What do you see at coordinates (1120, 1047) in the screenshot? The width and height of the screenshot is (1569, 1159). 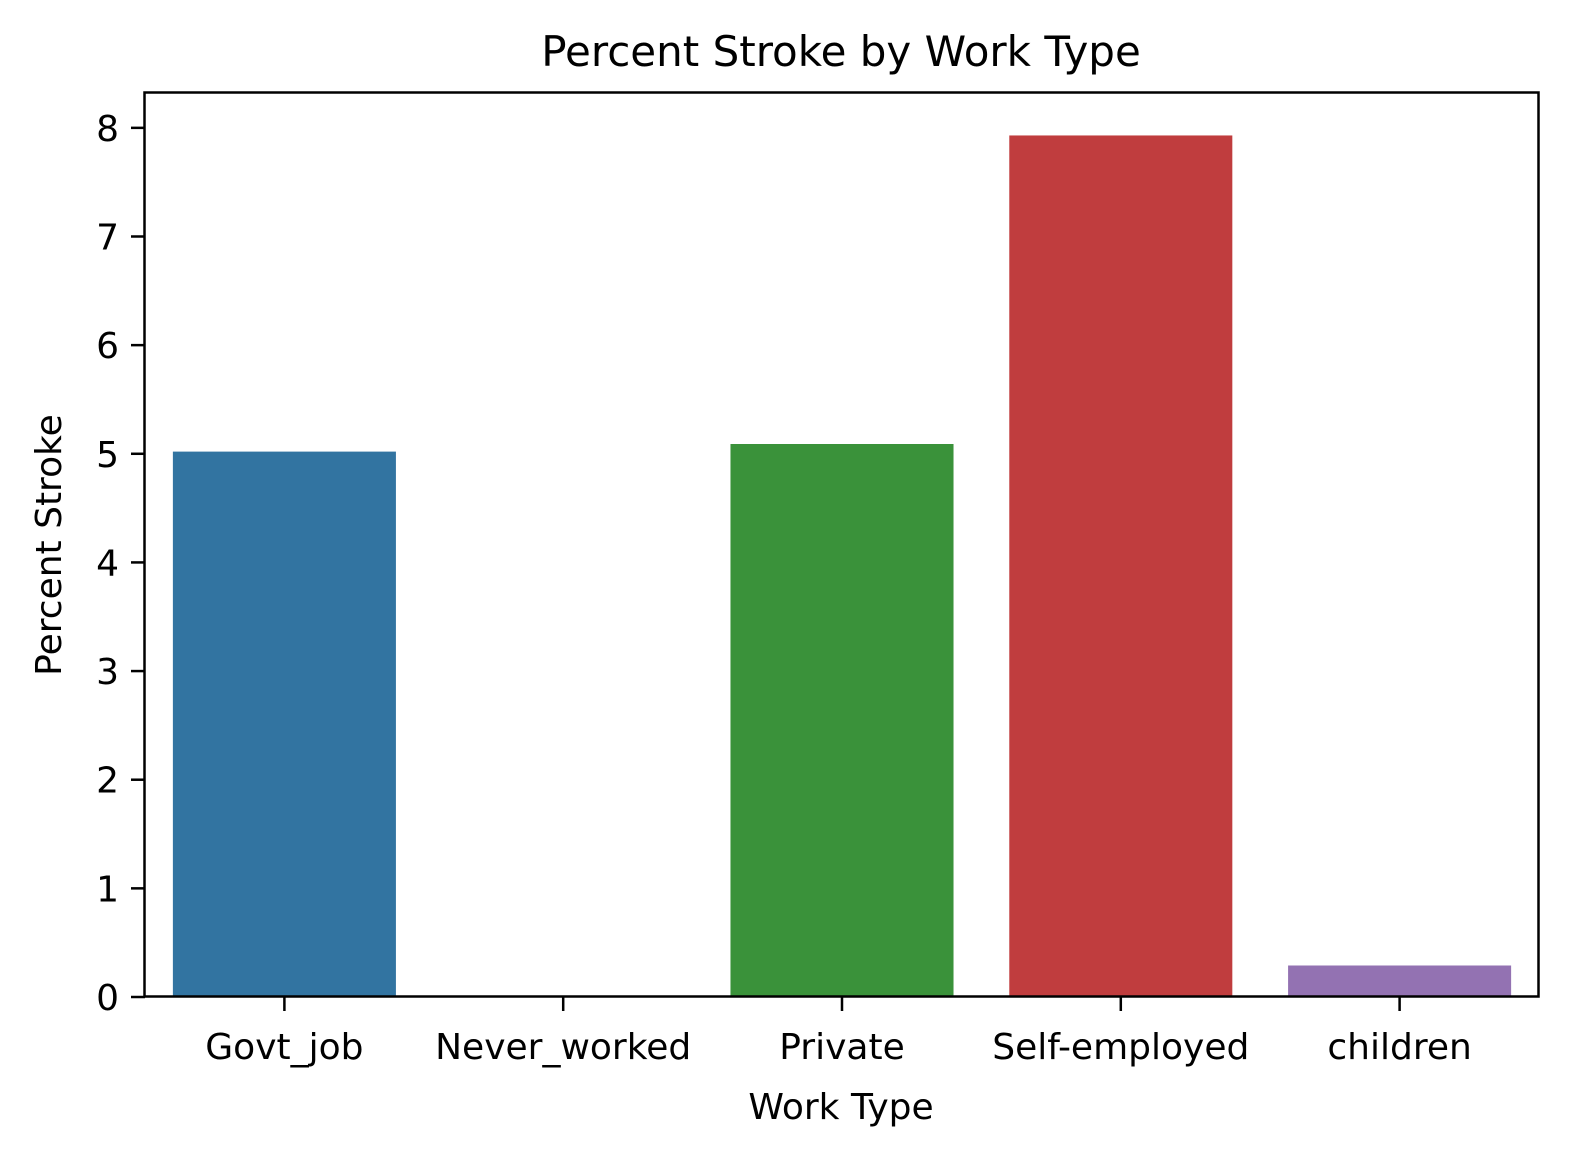 I see `x-tick-label: Self-employed` at bounding box center [1120, 1047].